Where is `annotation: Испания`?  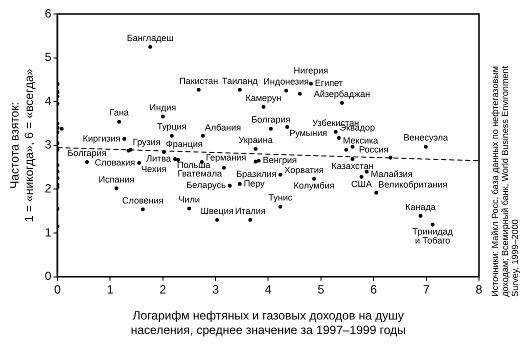 annotation: Испания is located at coordinates (116, 179).